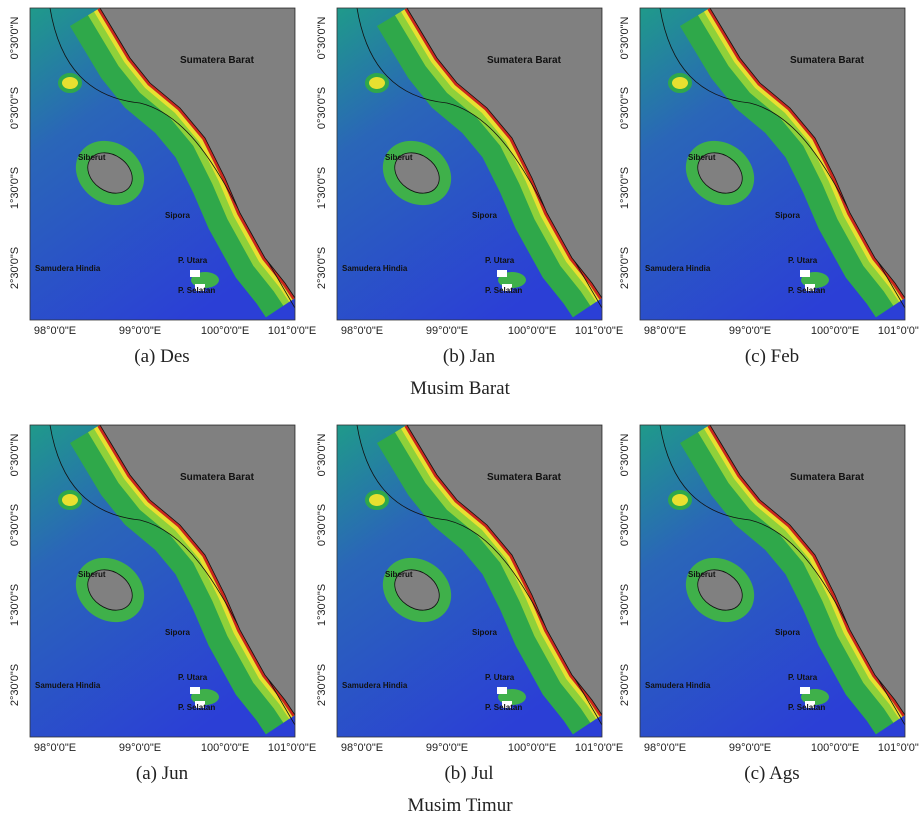 The width and height of the screenshot is (919, 821). I want to click on panel-caption: (c) Ags, so click(771, 773).